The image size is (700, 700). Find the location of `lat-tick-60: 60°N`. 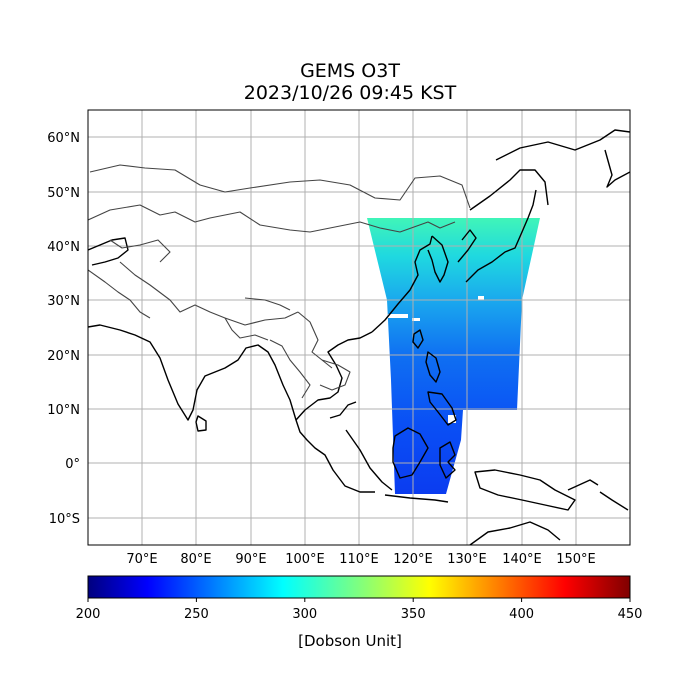

lat-tick-60: 60°N is located at coordinates (63, 138).